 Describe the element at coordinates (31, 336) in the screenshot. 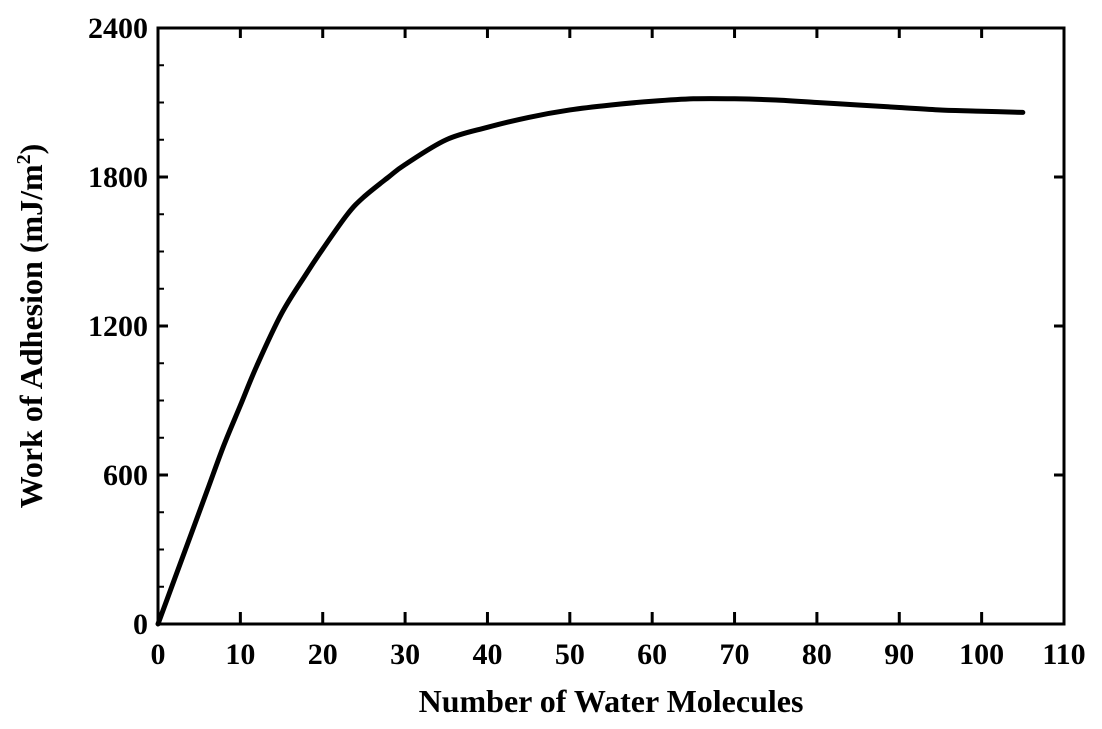

I see `y-axis-title-main: Work of Adhesion (mJ/m` at that location.